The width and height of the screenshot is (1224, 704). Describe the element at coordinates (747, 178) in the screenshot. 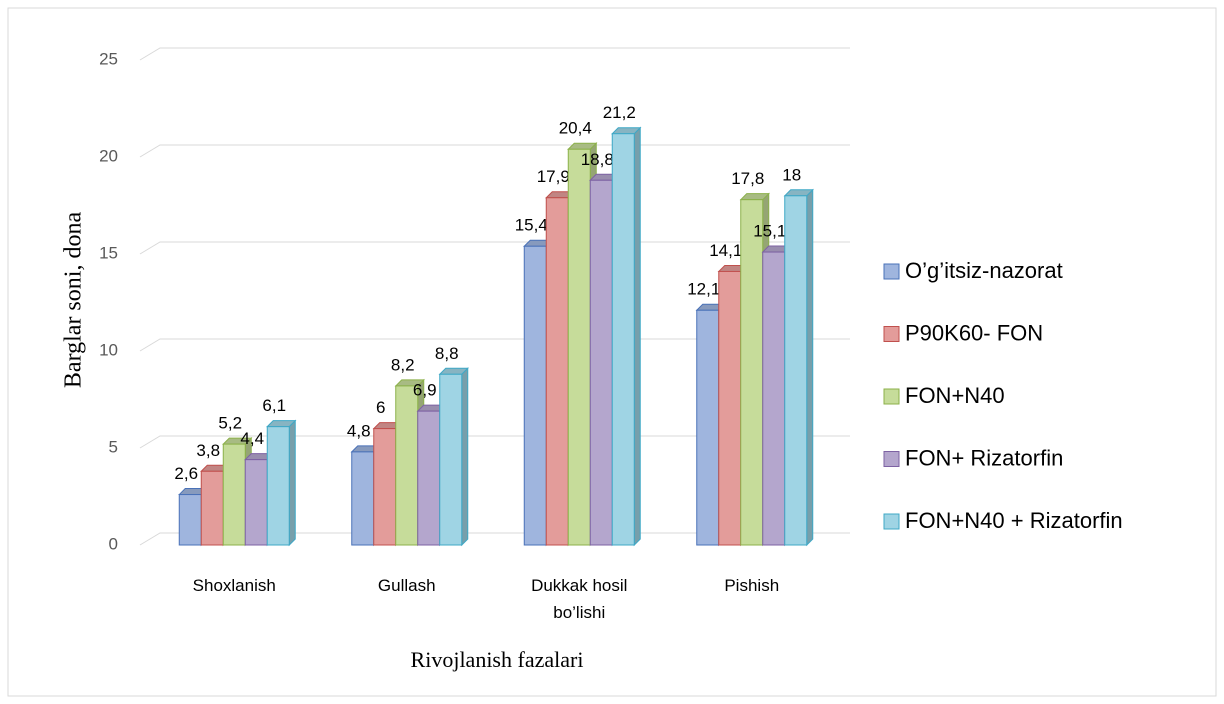

I see `data-label: 17,8` at that location.